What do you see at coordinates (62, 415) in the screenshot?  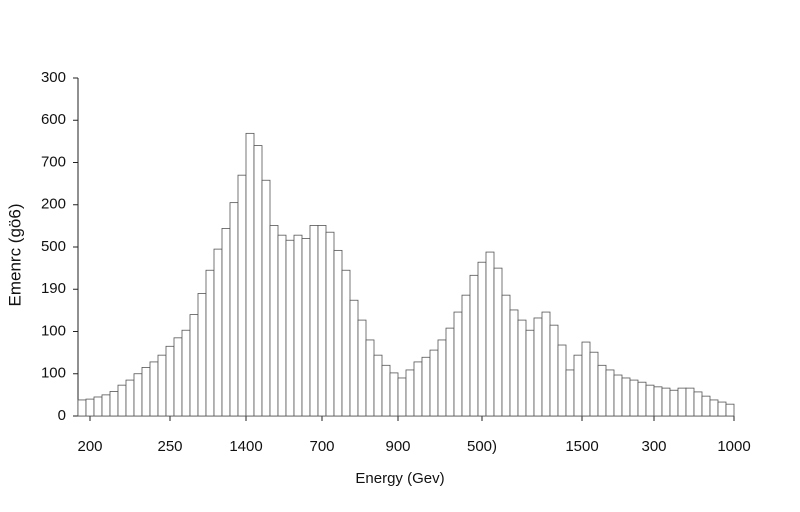 I see `y-tick-label: 0` at bounding box center [62, 415].